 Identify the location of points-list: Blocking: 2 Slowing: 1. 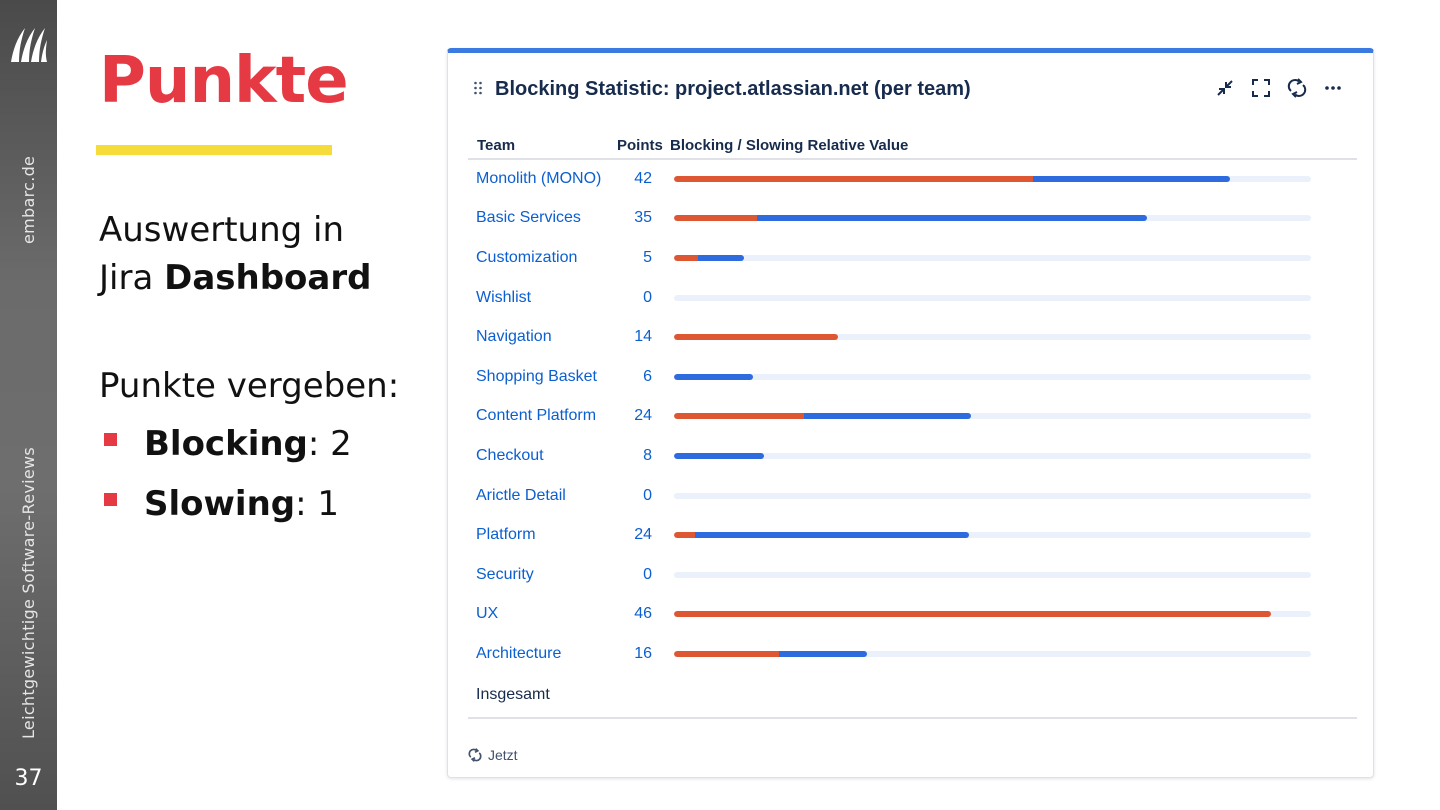
(226, 480).